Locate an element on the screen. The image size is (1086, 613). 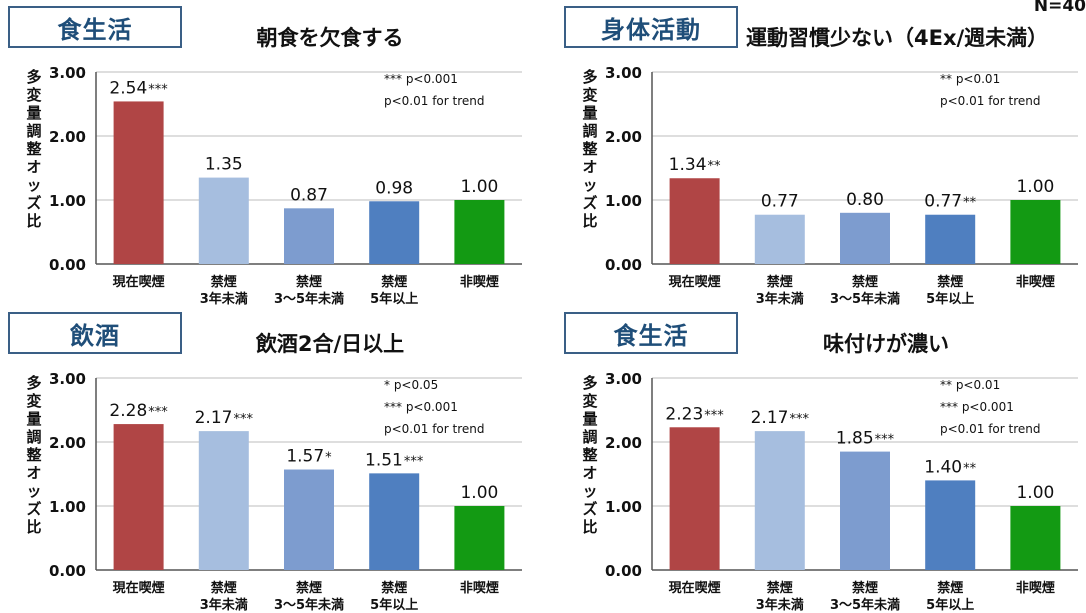
bar-value-label: 2.17*** is located at coordinates (780, 418).